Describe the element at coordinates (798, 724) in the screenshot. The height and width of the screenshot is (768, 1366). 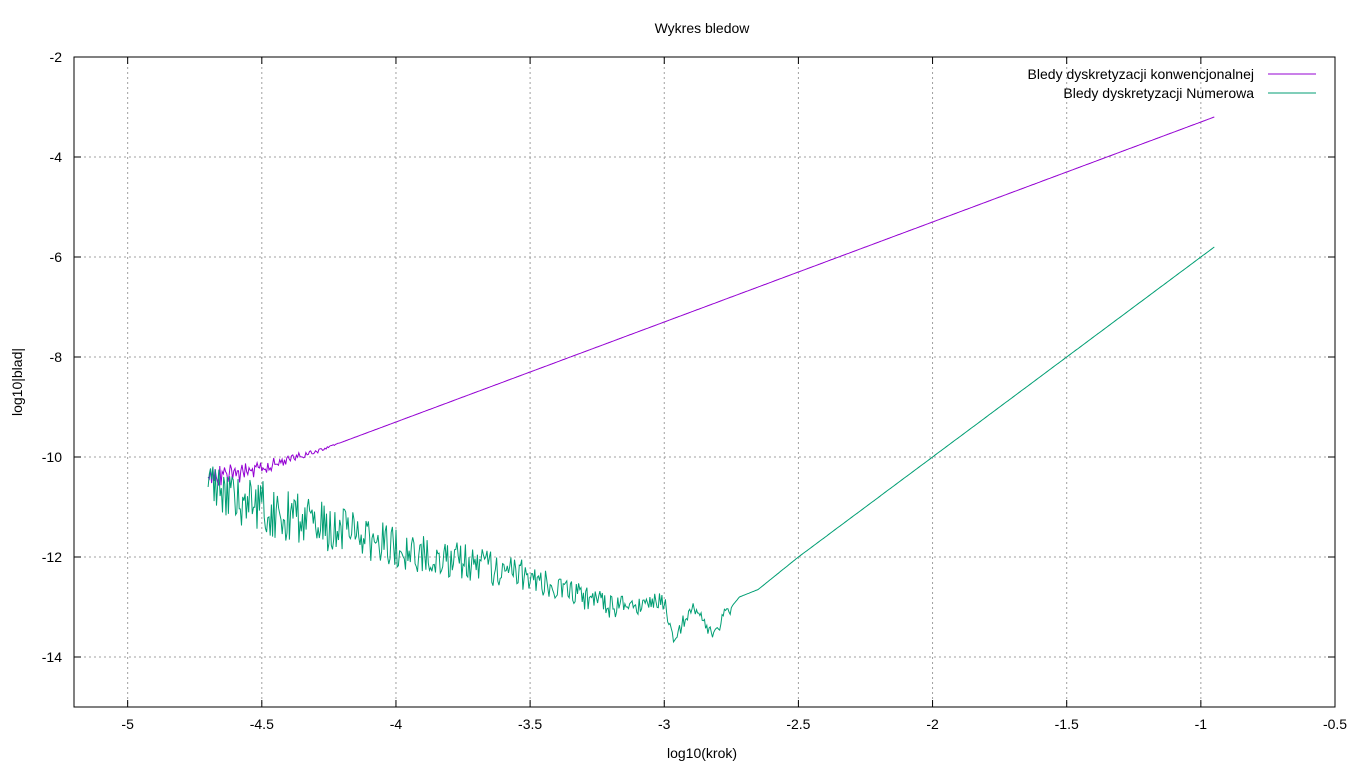
I see `x-tick-label: -2.5` at that location.